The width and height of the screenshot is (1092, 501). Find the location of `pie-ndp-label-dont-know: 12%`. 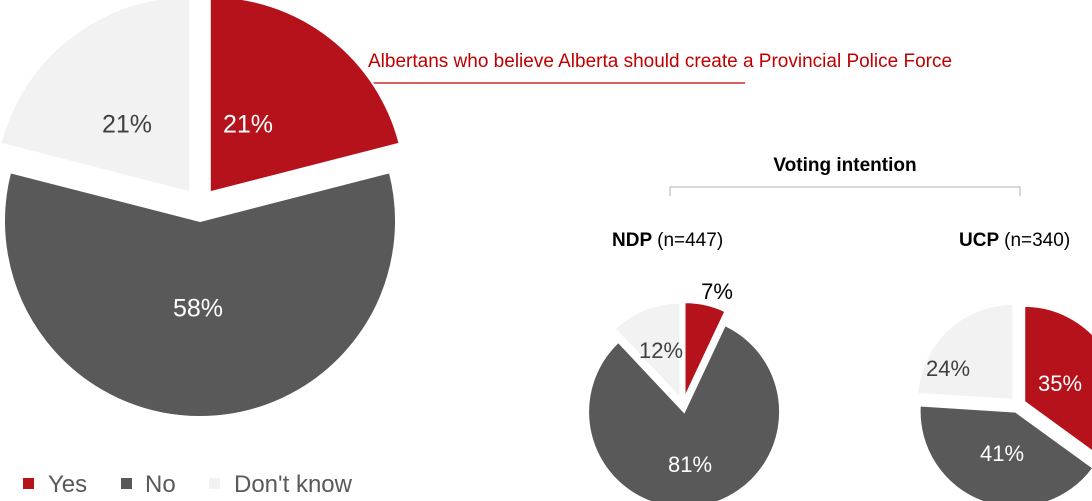

pie-ndp-label-dont-know: 12% is located at coordinates (661, 350).